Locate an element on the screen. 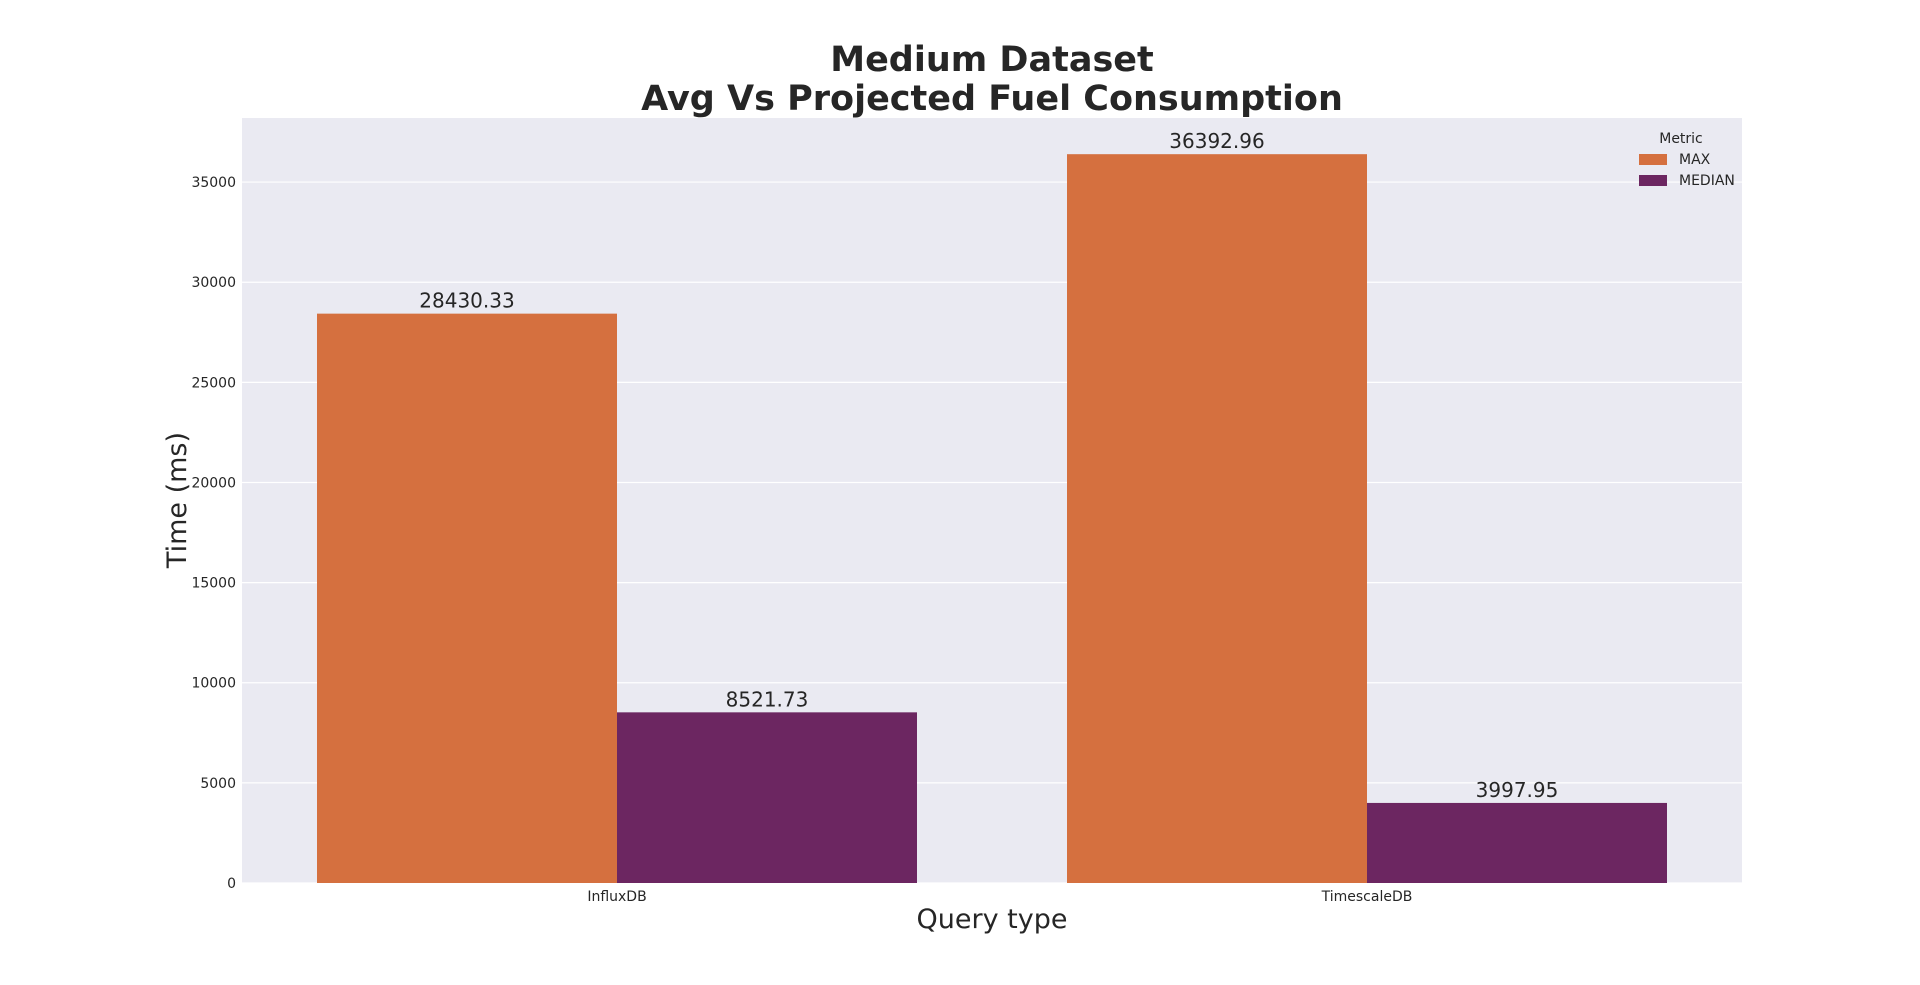 The width and height of the screenshot is (1920, 985). y-tick-label: 10000 is located at coordinates (213, 684).